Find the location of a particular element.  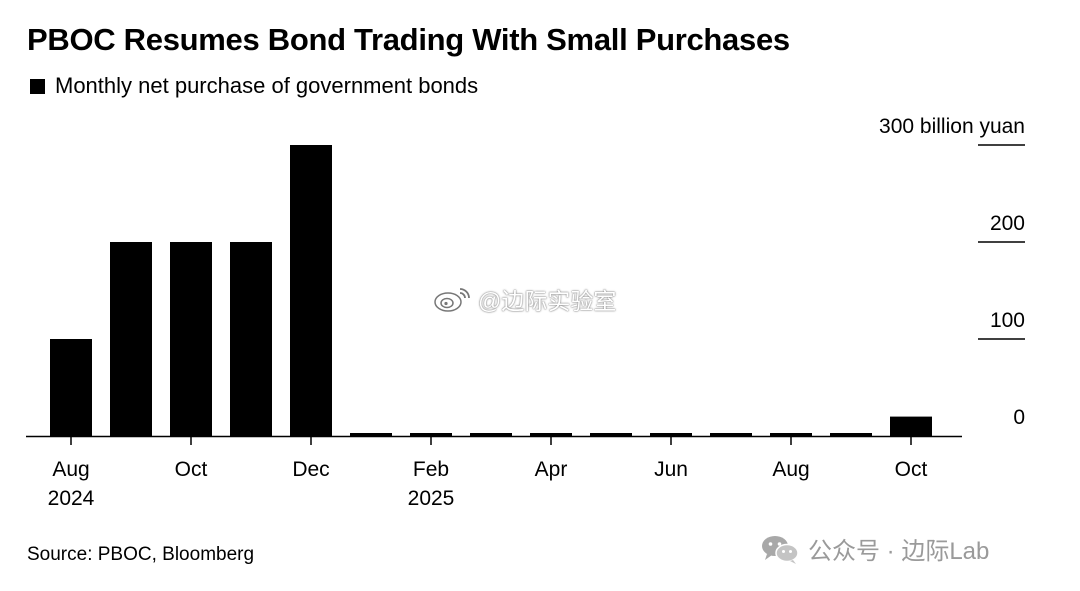

bar-jul-2025 is located at coordinates (731, 434).